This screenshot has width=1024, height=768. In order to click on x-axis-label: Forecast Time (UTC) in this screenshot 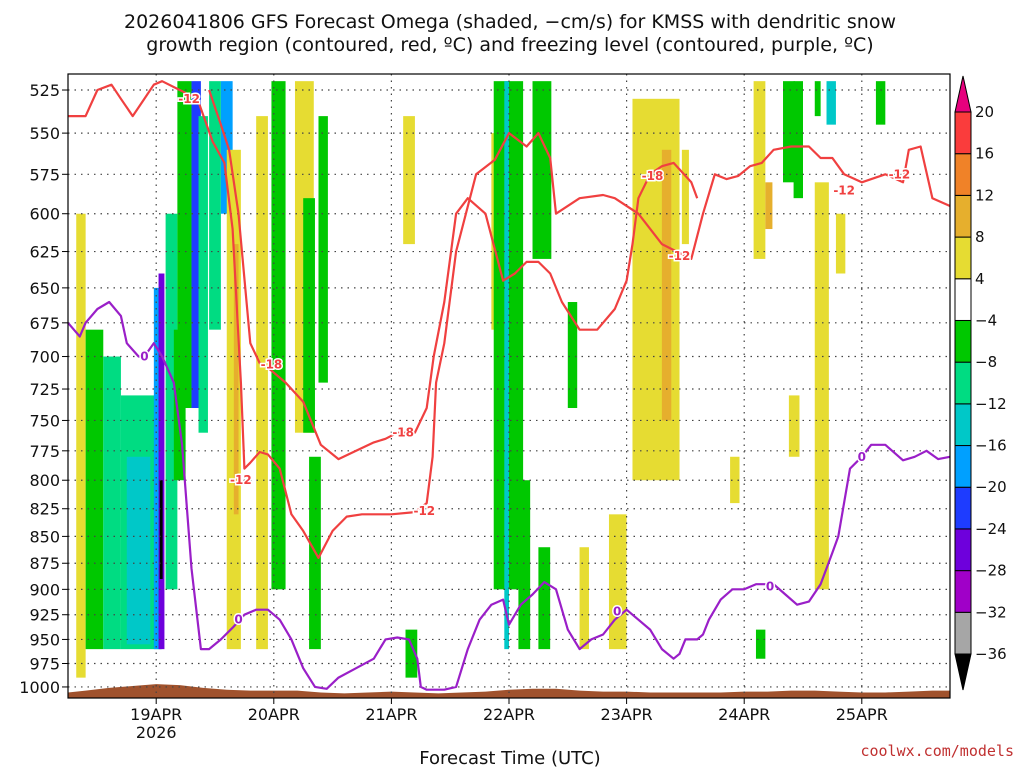, I will do `click(509, 758)`.